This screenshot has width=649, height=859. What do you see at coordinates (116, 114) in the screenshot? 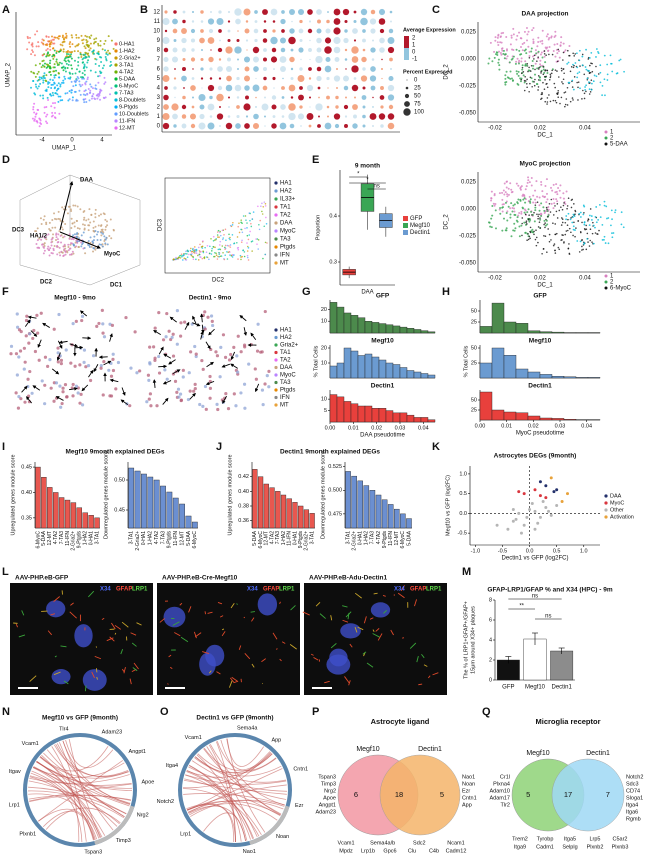
I see `legend-dot` at bounding box center [116, 114].